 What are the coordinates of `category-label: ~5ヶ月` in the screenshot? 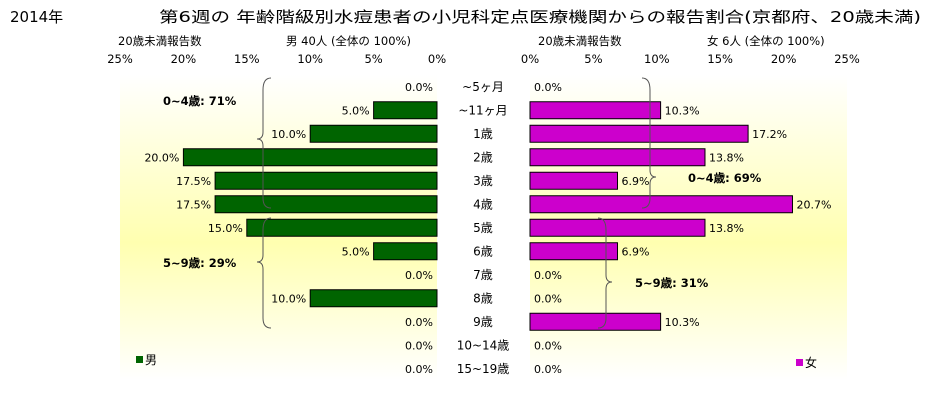 It's located at (483, 87).